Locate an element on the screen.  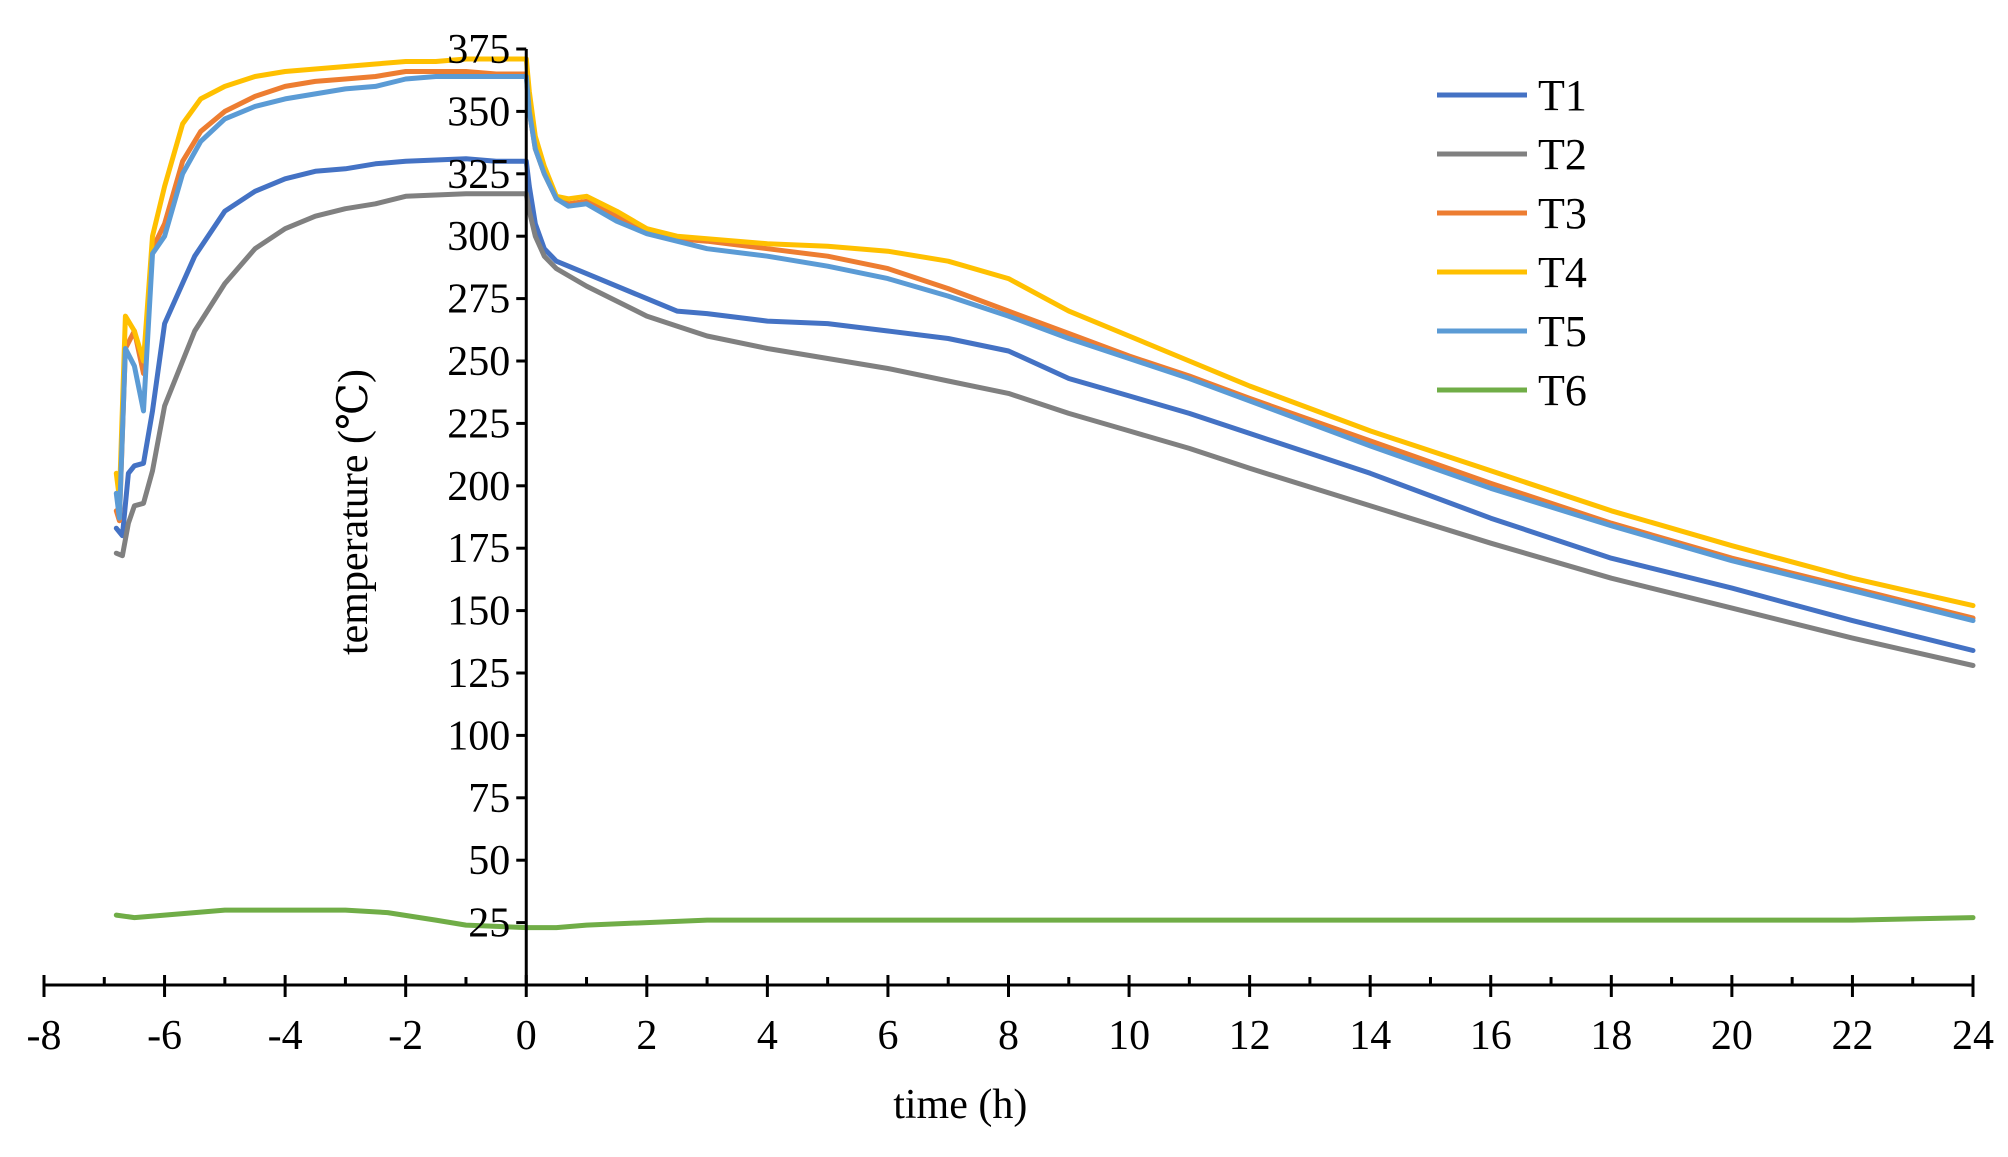
y-tick-label: 175 is located at coordinates (478, 549).